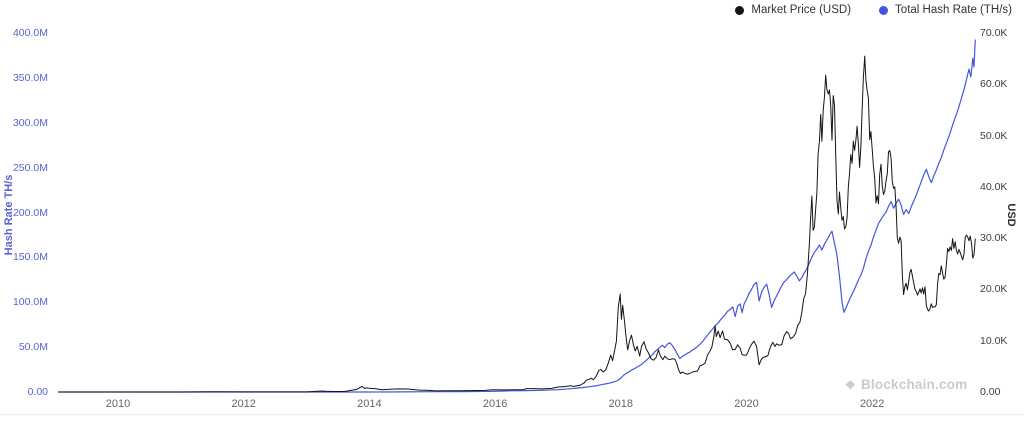 The height and width of the screenshot is (422, 1024). Describe the element at coordinates (512, 414) in the screenshot. I see `bottom-divider` at that location.